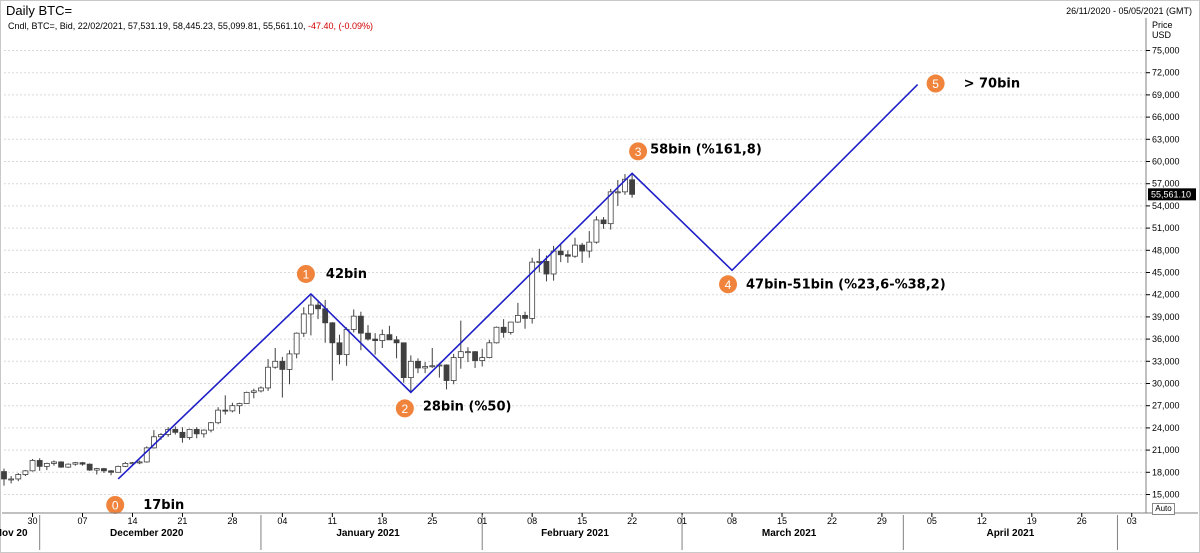 This screenshot has height=553, width=1200. What do you see at coordinates (575, 533) in the screenshot?
I see `month-label: February 2021` at bounding box center [575, 533].